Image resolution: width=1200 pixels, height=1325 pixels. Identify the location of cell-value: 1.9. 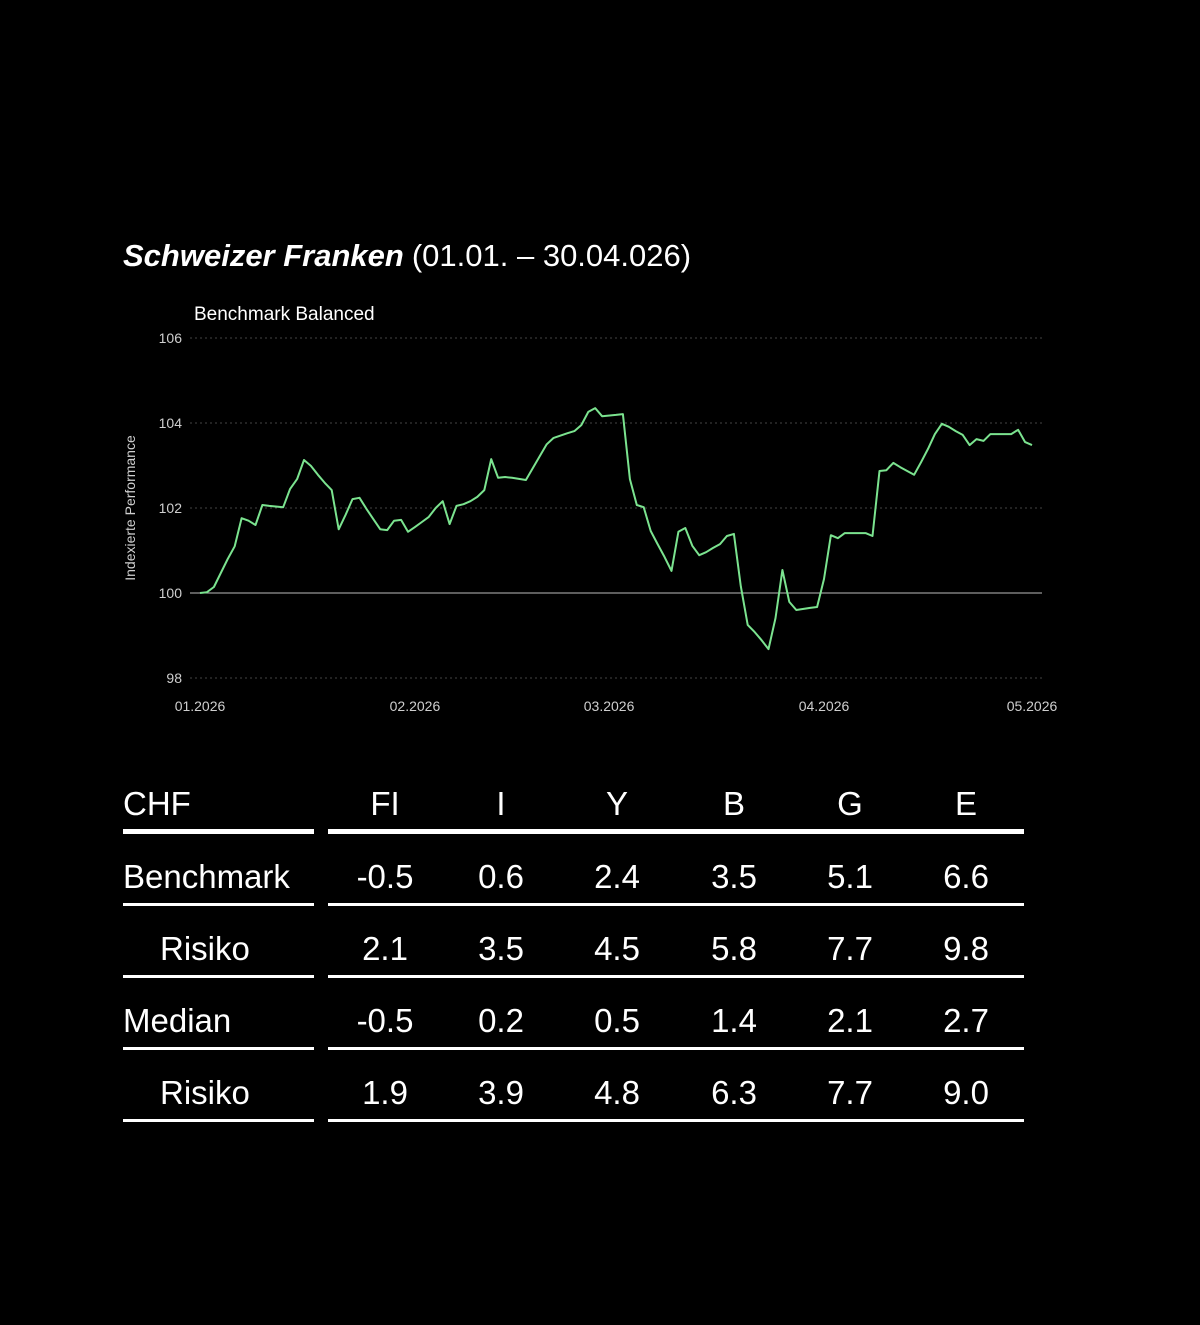
(385, 1092).